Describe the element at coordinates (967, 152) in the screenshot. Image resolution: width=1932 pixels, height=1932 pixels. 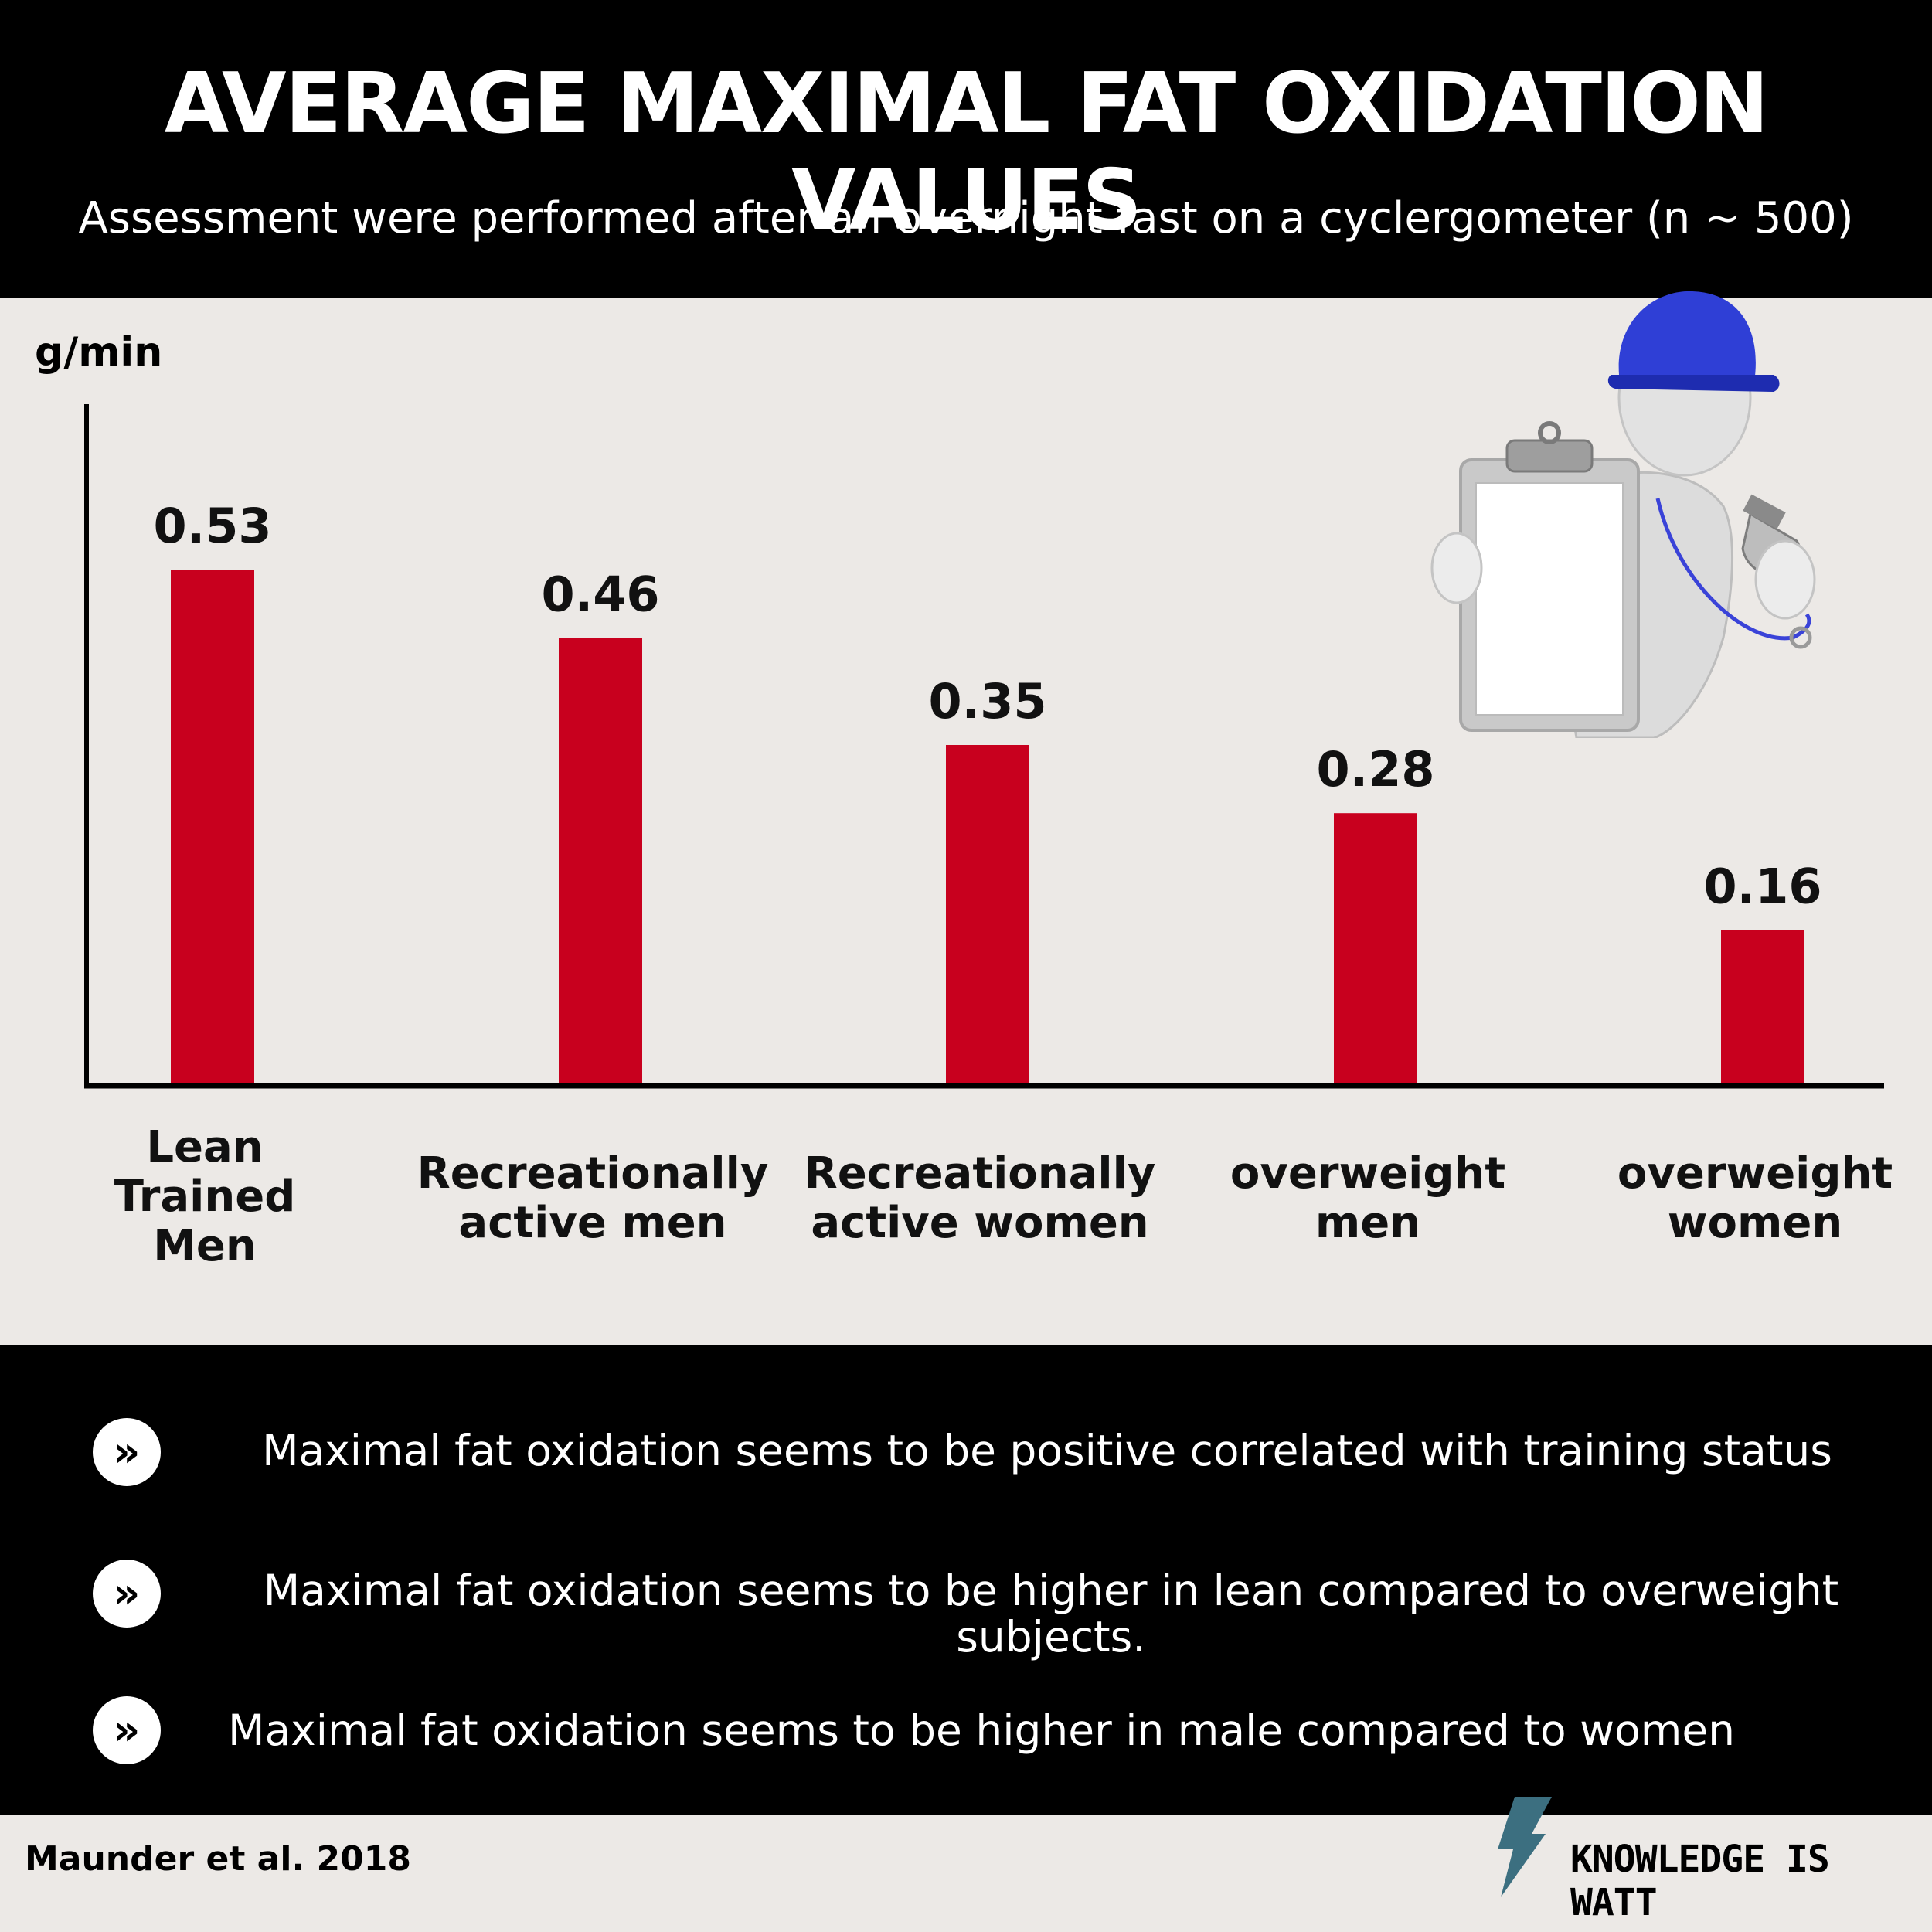
I see `page-title: AVERAGE MAXIMAL FAT OXIDATION VALUES` at that location.